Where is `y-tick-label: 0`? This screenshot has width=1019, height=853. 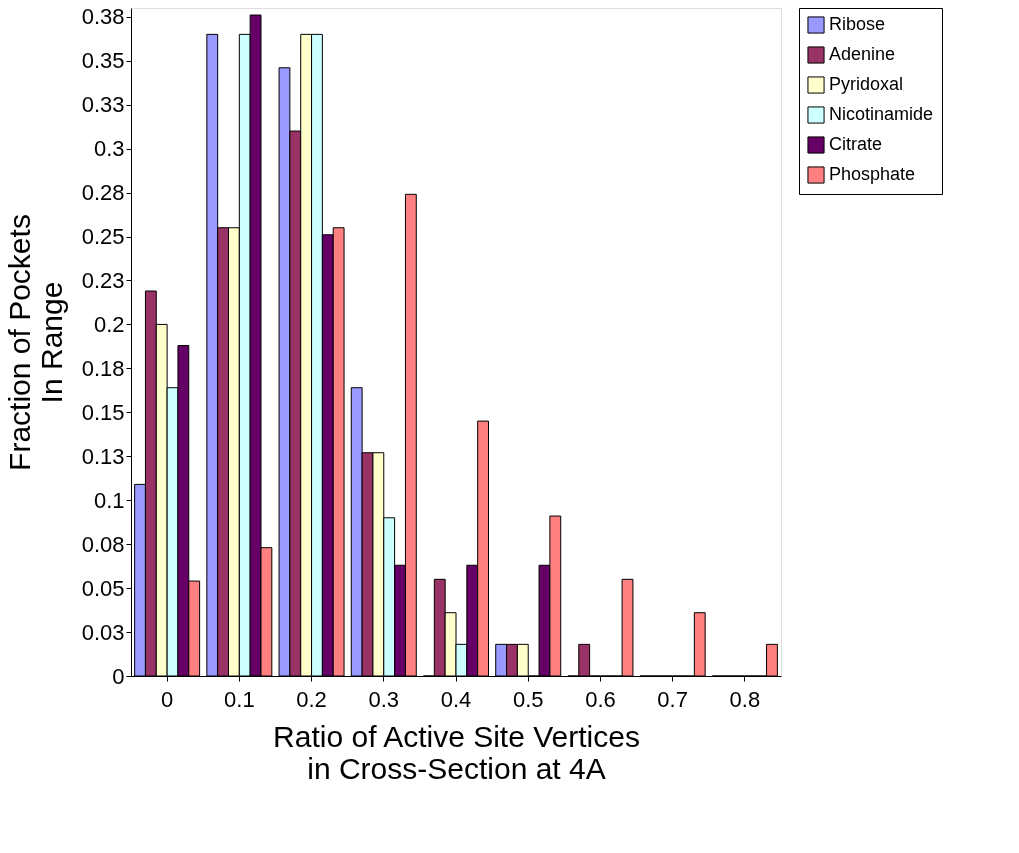
y-tick-label: 0 is located at coordinates (118, 676).